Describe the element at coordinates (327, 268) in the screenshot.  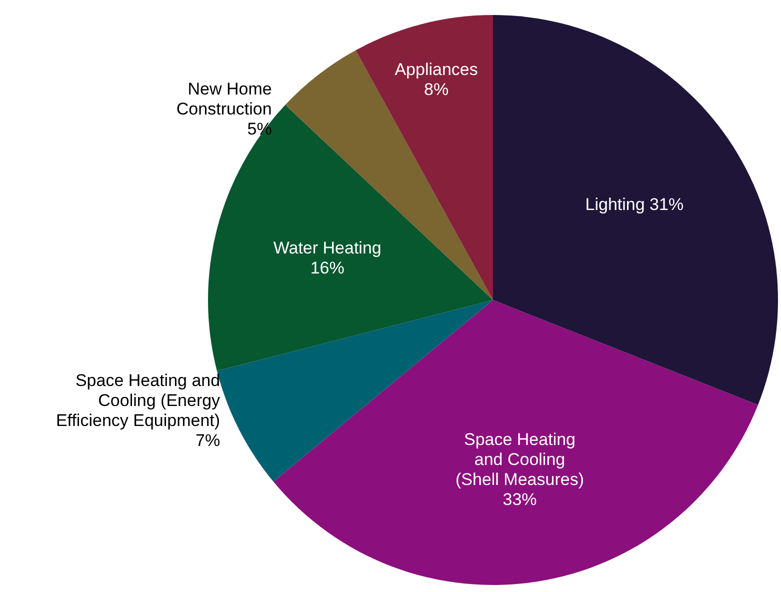
I see `data-label: 16%` at that location.